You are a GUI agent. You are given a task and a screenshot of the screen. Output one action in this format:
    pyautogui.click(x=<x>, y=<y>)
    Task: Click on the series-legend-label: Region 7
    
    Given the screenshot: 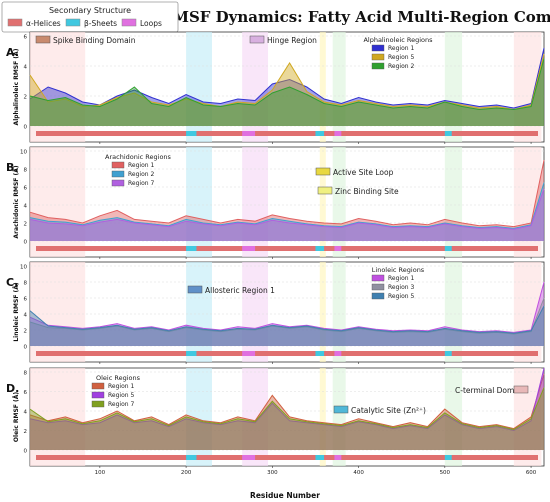 What is the action you would take?
    pyautogui.click(x=141, y=183)
    